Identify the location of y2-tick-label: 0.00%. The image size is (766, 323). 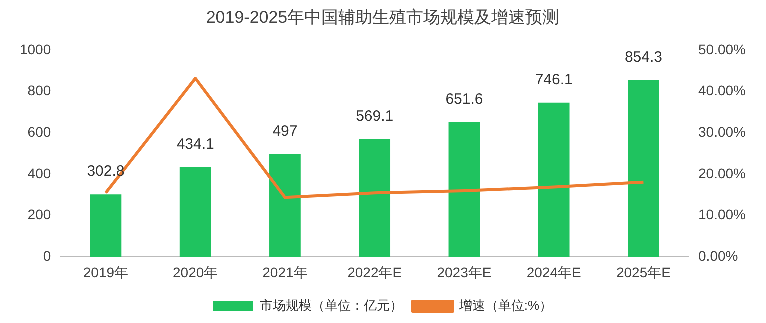
(718, 256).